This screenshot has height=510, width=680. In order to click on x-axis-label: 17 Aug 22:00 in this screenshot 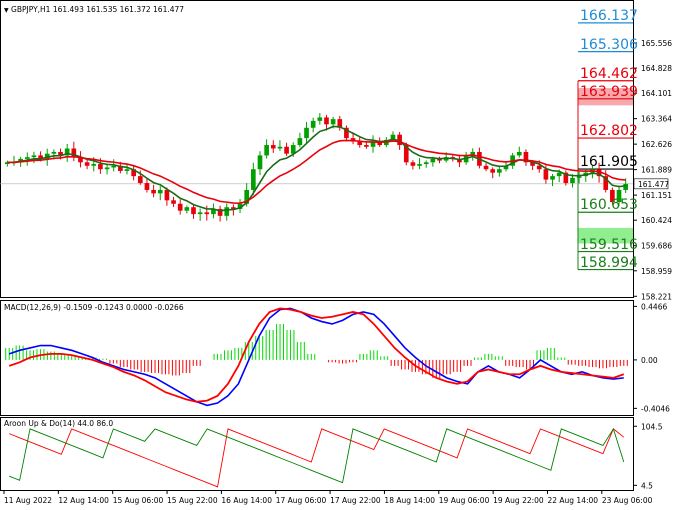, I will do `click(355, 500)`.